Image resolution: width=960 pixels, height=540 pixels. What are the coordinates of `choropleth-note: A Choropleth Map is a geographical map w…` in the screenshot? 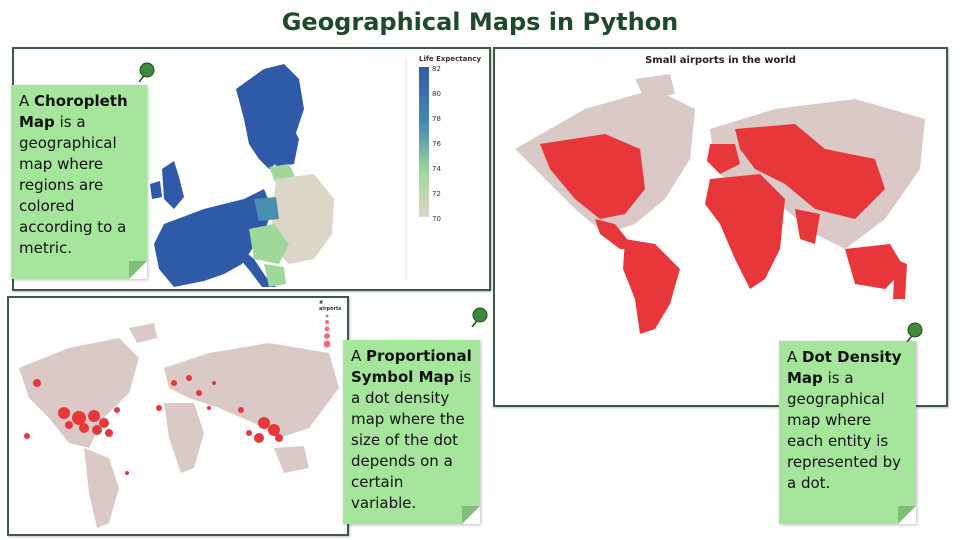 It's located at (79, 182).